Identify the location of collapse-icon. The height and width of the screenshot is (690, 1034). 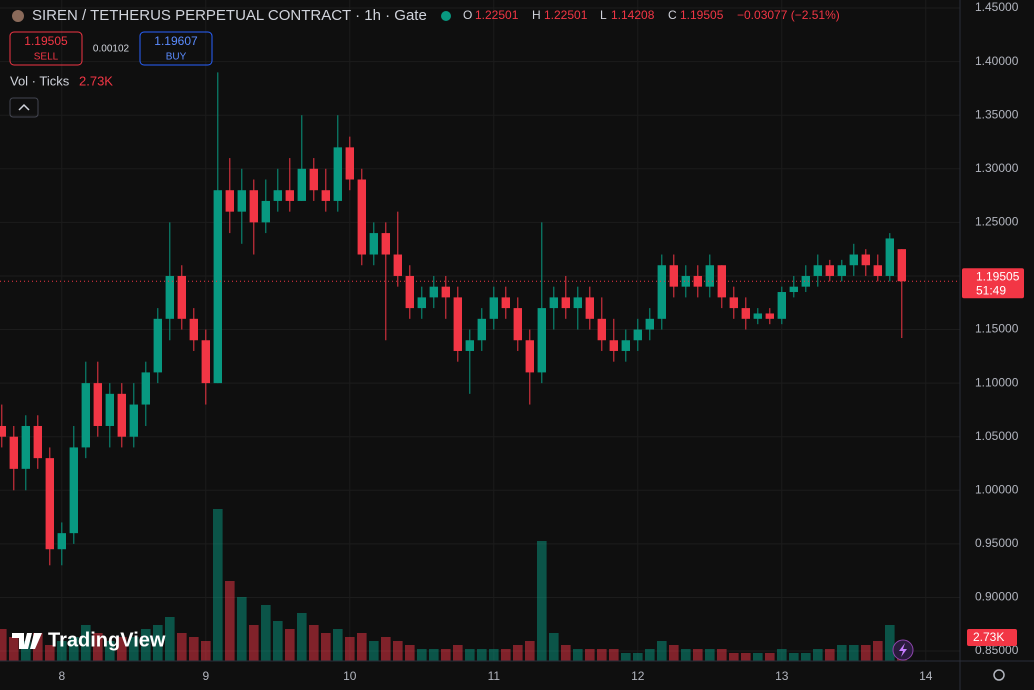
(24, 107).